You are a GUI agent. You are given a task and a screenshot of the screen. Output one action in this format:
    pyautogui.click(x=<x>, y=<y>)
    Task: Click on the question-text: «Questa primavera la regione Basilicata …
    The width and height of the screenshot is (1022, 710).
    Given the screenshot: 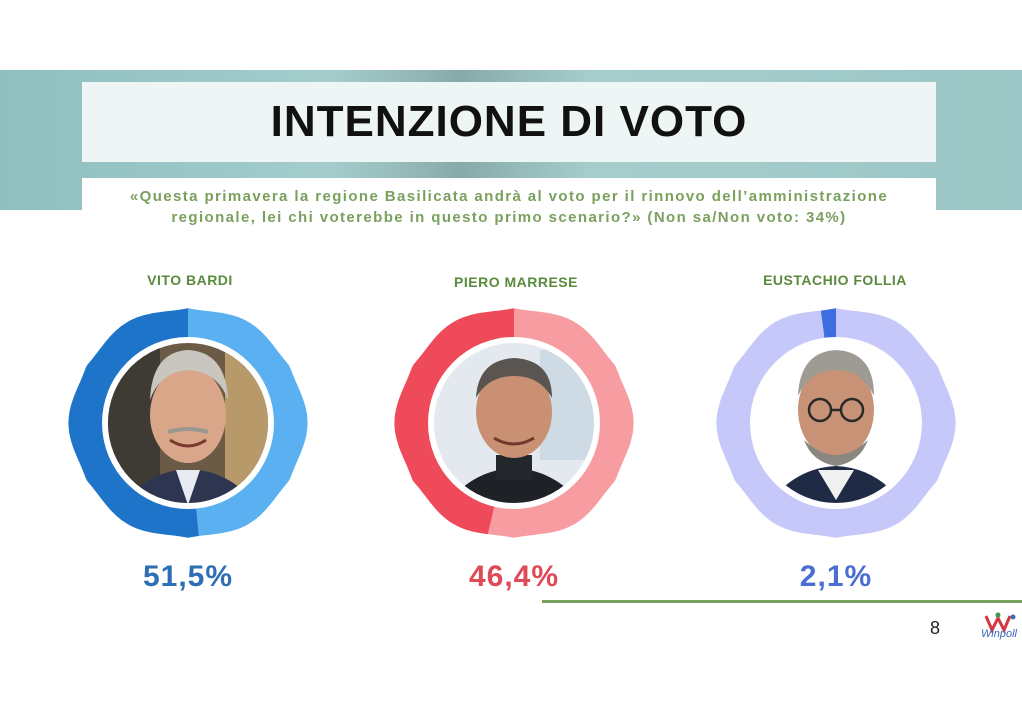 What is the action you would take?
    pyautogui.click(x=509, y=207)
    